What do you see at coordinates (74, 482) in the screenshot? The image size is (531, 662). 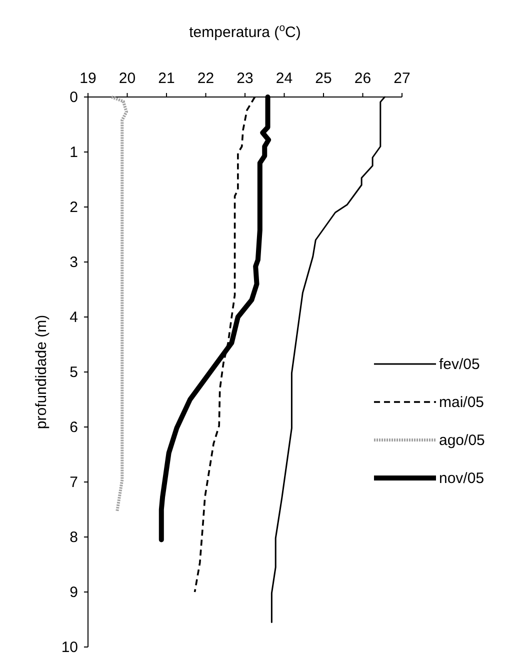 I see `y-tick-label: 7` at bounding box center [74, 482].